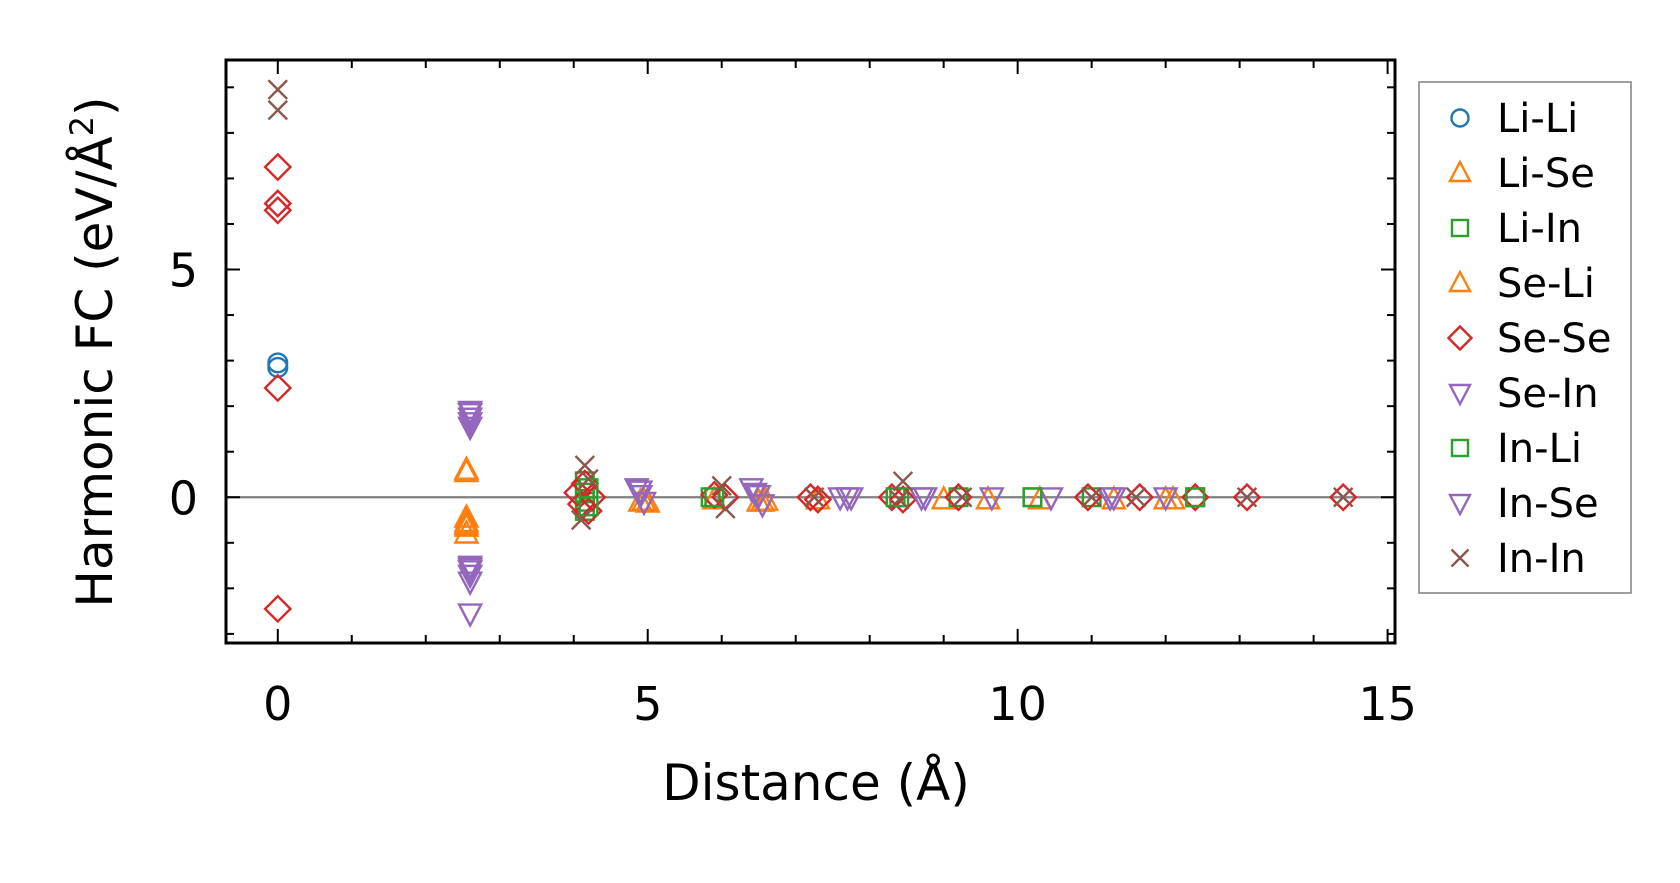 The height and width of the screenshot is (883, 1680). What do you see at coordinates (1539, 229) in the screenshot?
I see `legend-label: Li-In` at bounding box center [1539, 229].